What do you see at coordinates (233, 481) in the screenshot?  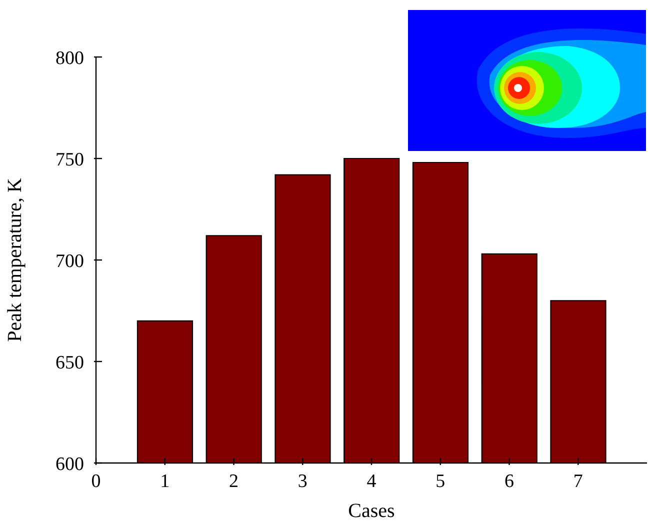 I see `x-tick-label: 2` at bounding box center [233, 481].